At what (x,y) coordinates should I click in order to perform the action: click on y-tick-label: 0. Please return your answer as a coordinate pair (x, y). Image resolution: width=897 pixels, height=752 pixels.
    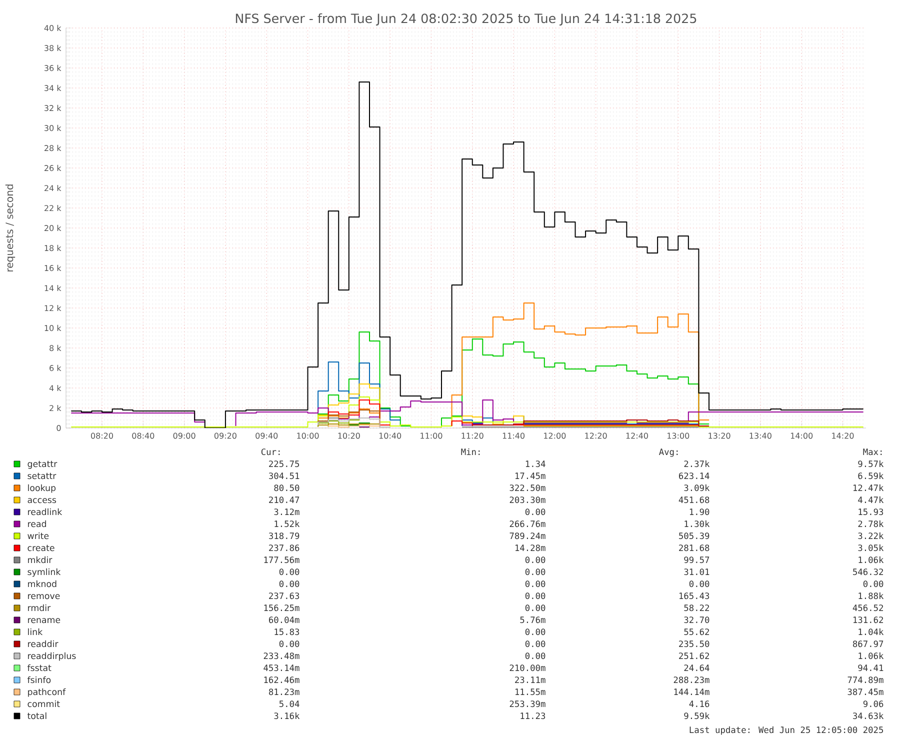
    Looking at the image, I should click on (58, 427).